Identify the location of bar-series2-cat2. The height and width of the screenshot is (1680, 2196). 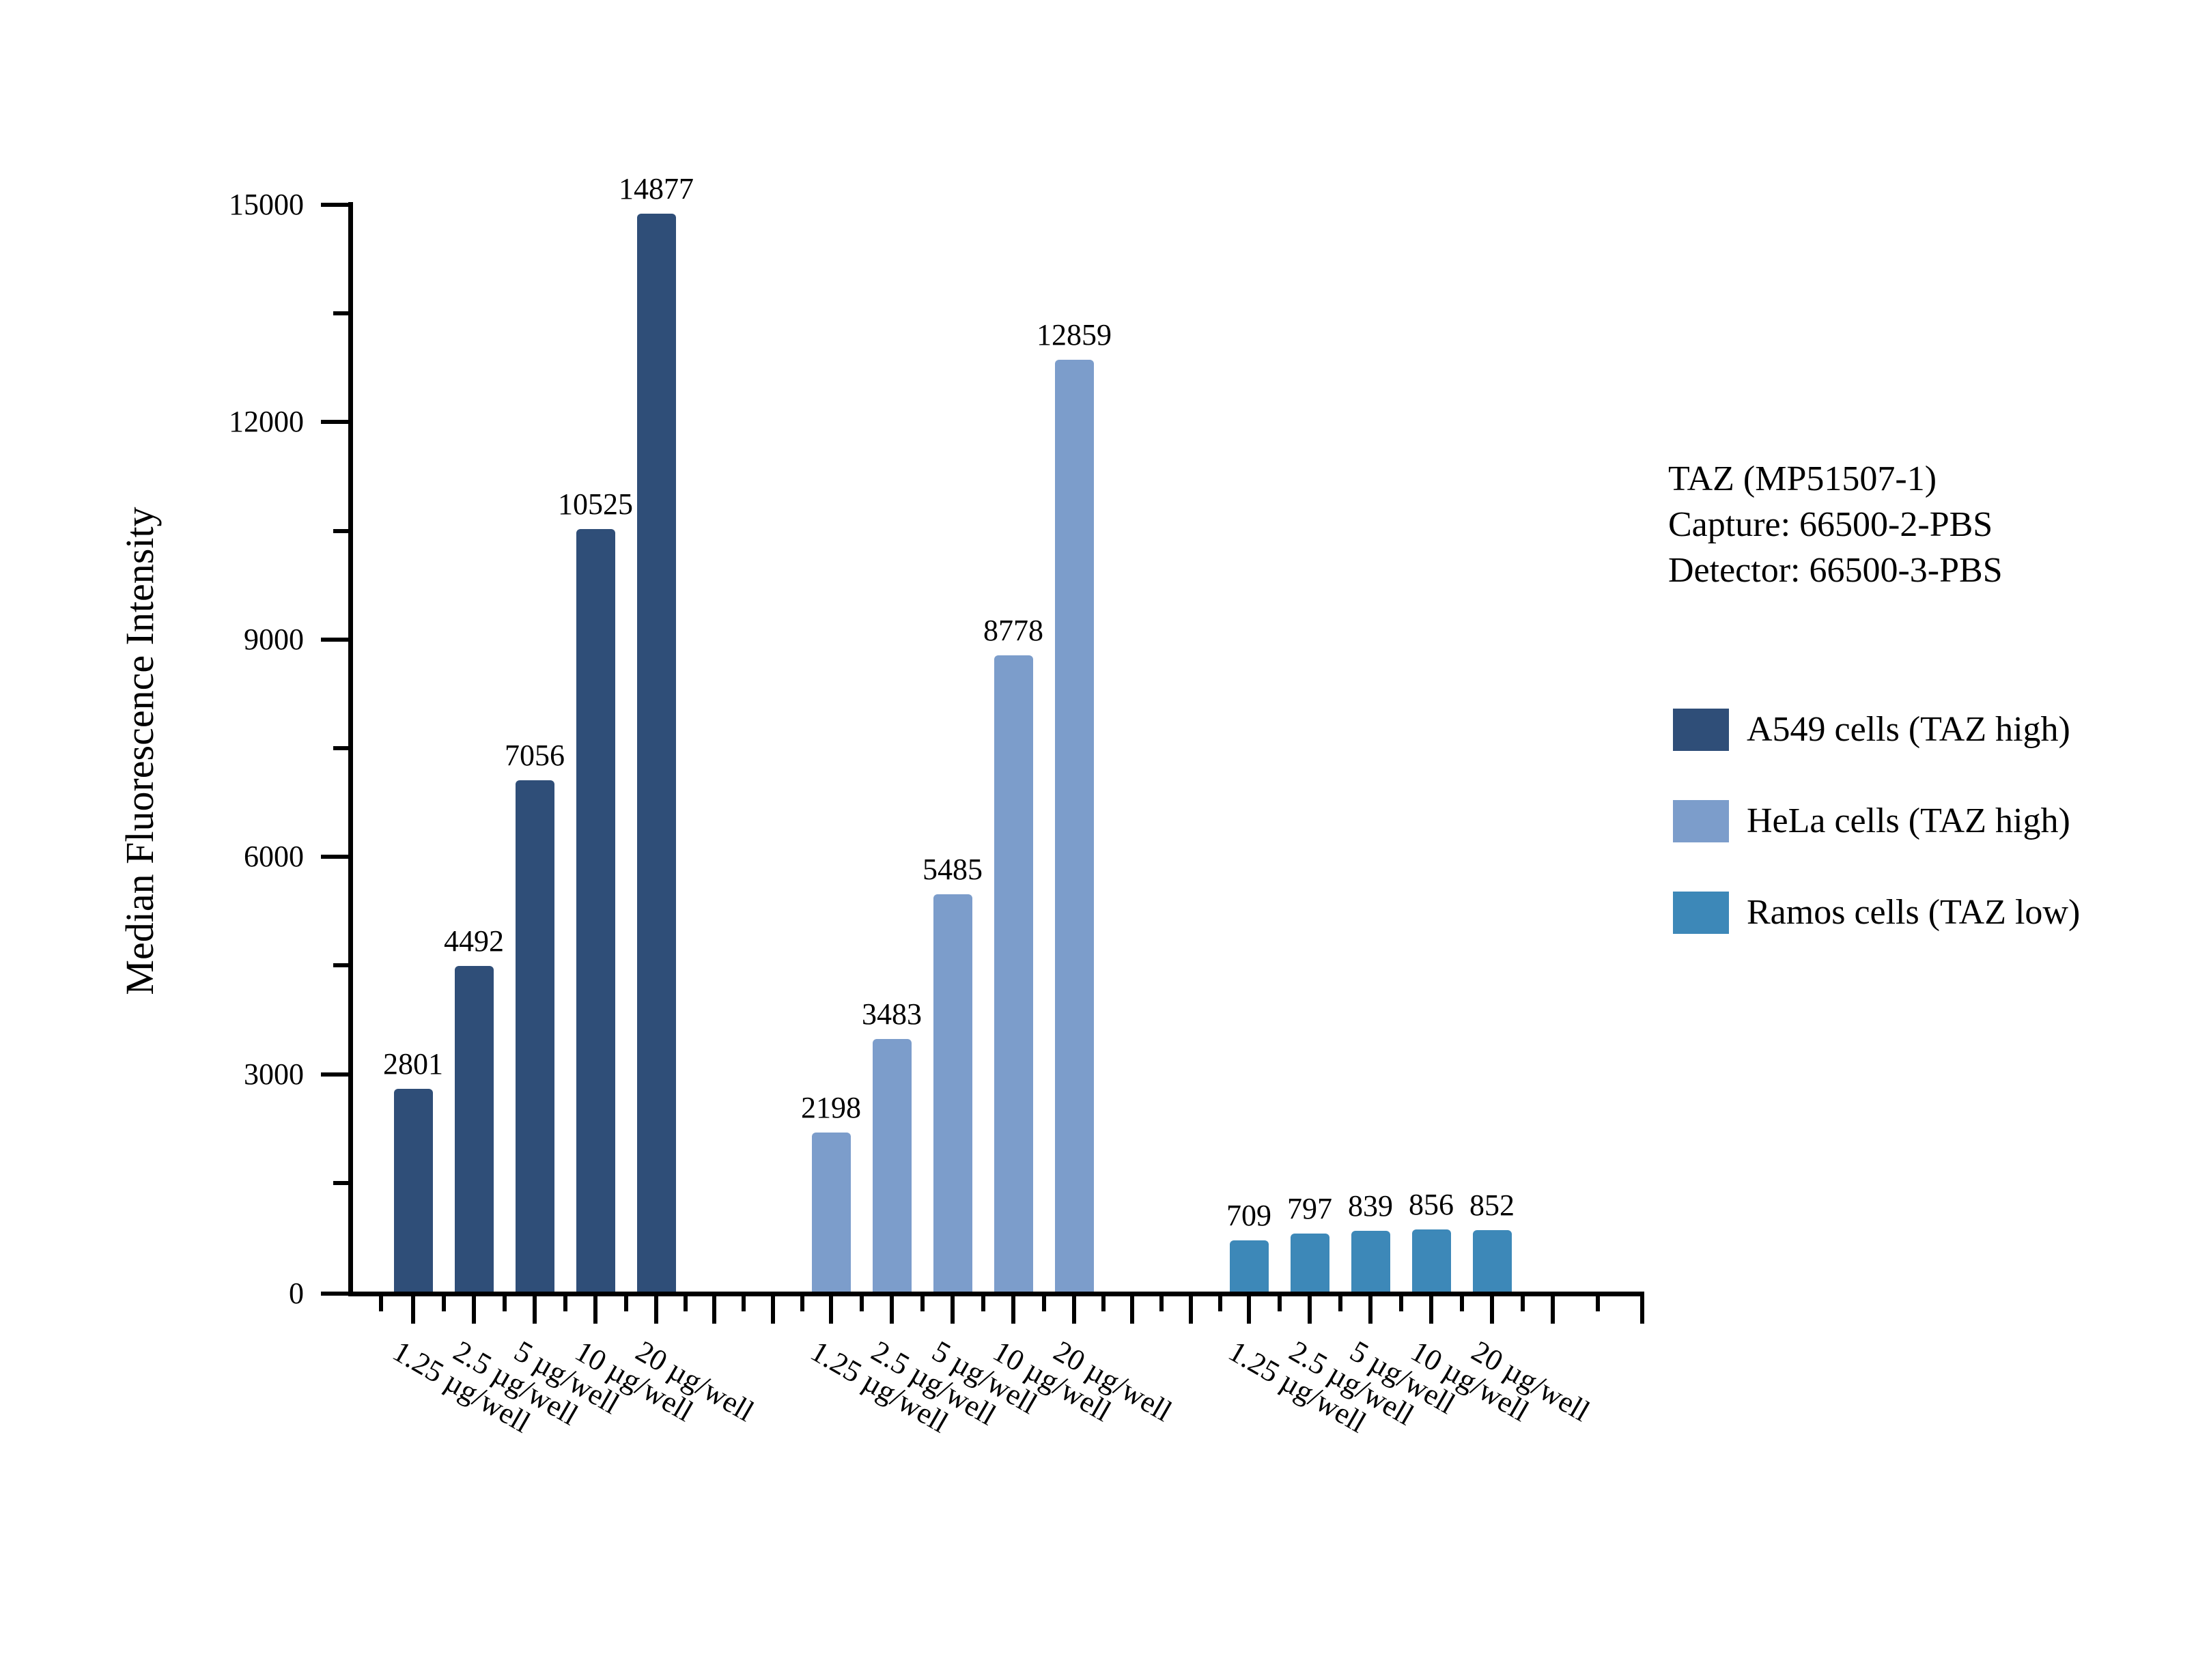
(893, 1165).